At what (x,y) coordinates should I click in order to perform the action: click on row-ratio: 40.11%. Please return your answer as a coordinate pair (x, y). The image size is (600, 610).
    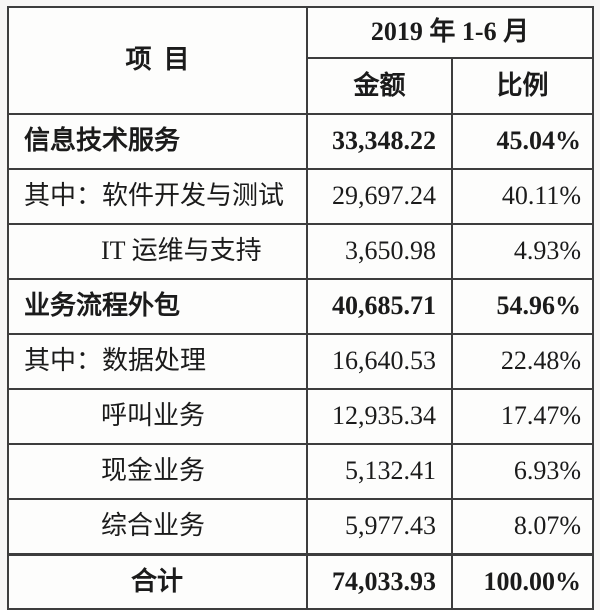
    Looking at the image, I should click on (522, 196).